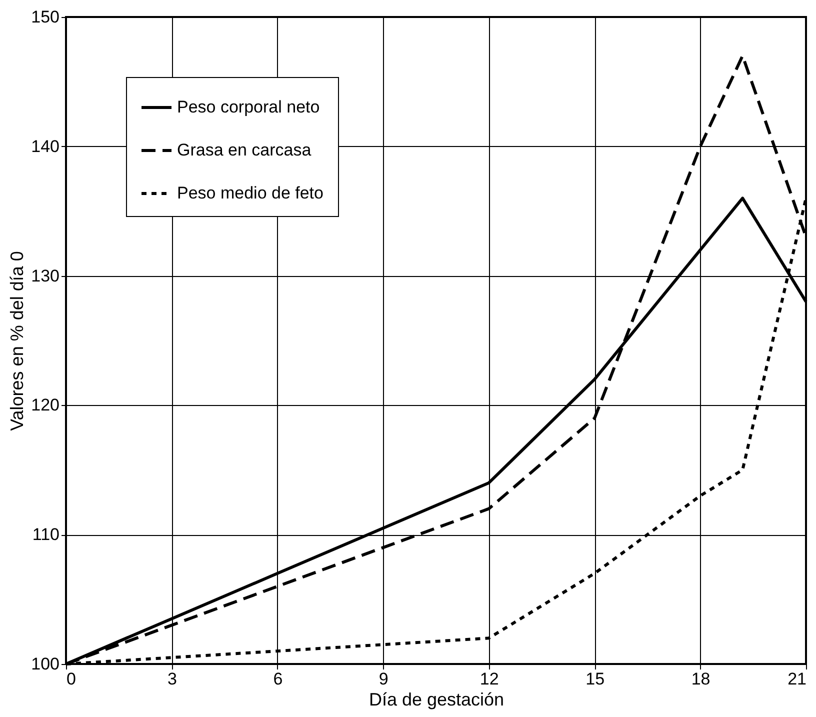 The height and width of the screenshot is (717, 816). What do you see at coordinates (45, 276) in the screenshot?
I see `y-tick-label: 130` at bounding box center [45, 276].